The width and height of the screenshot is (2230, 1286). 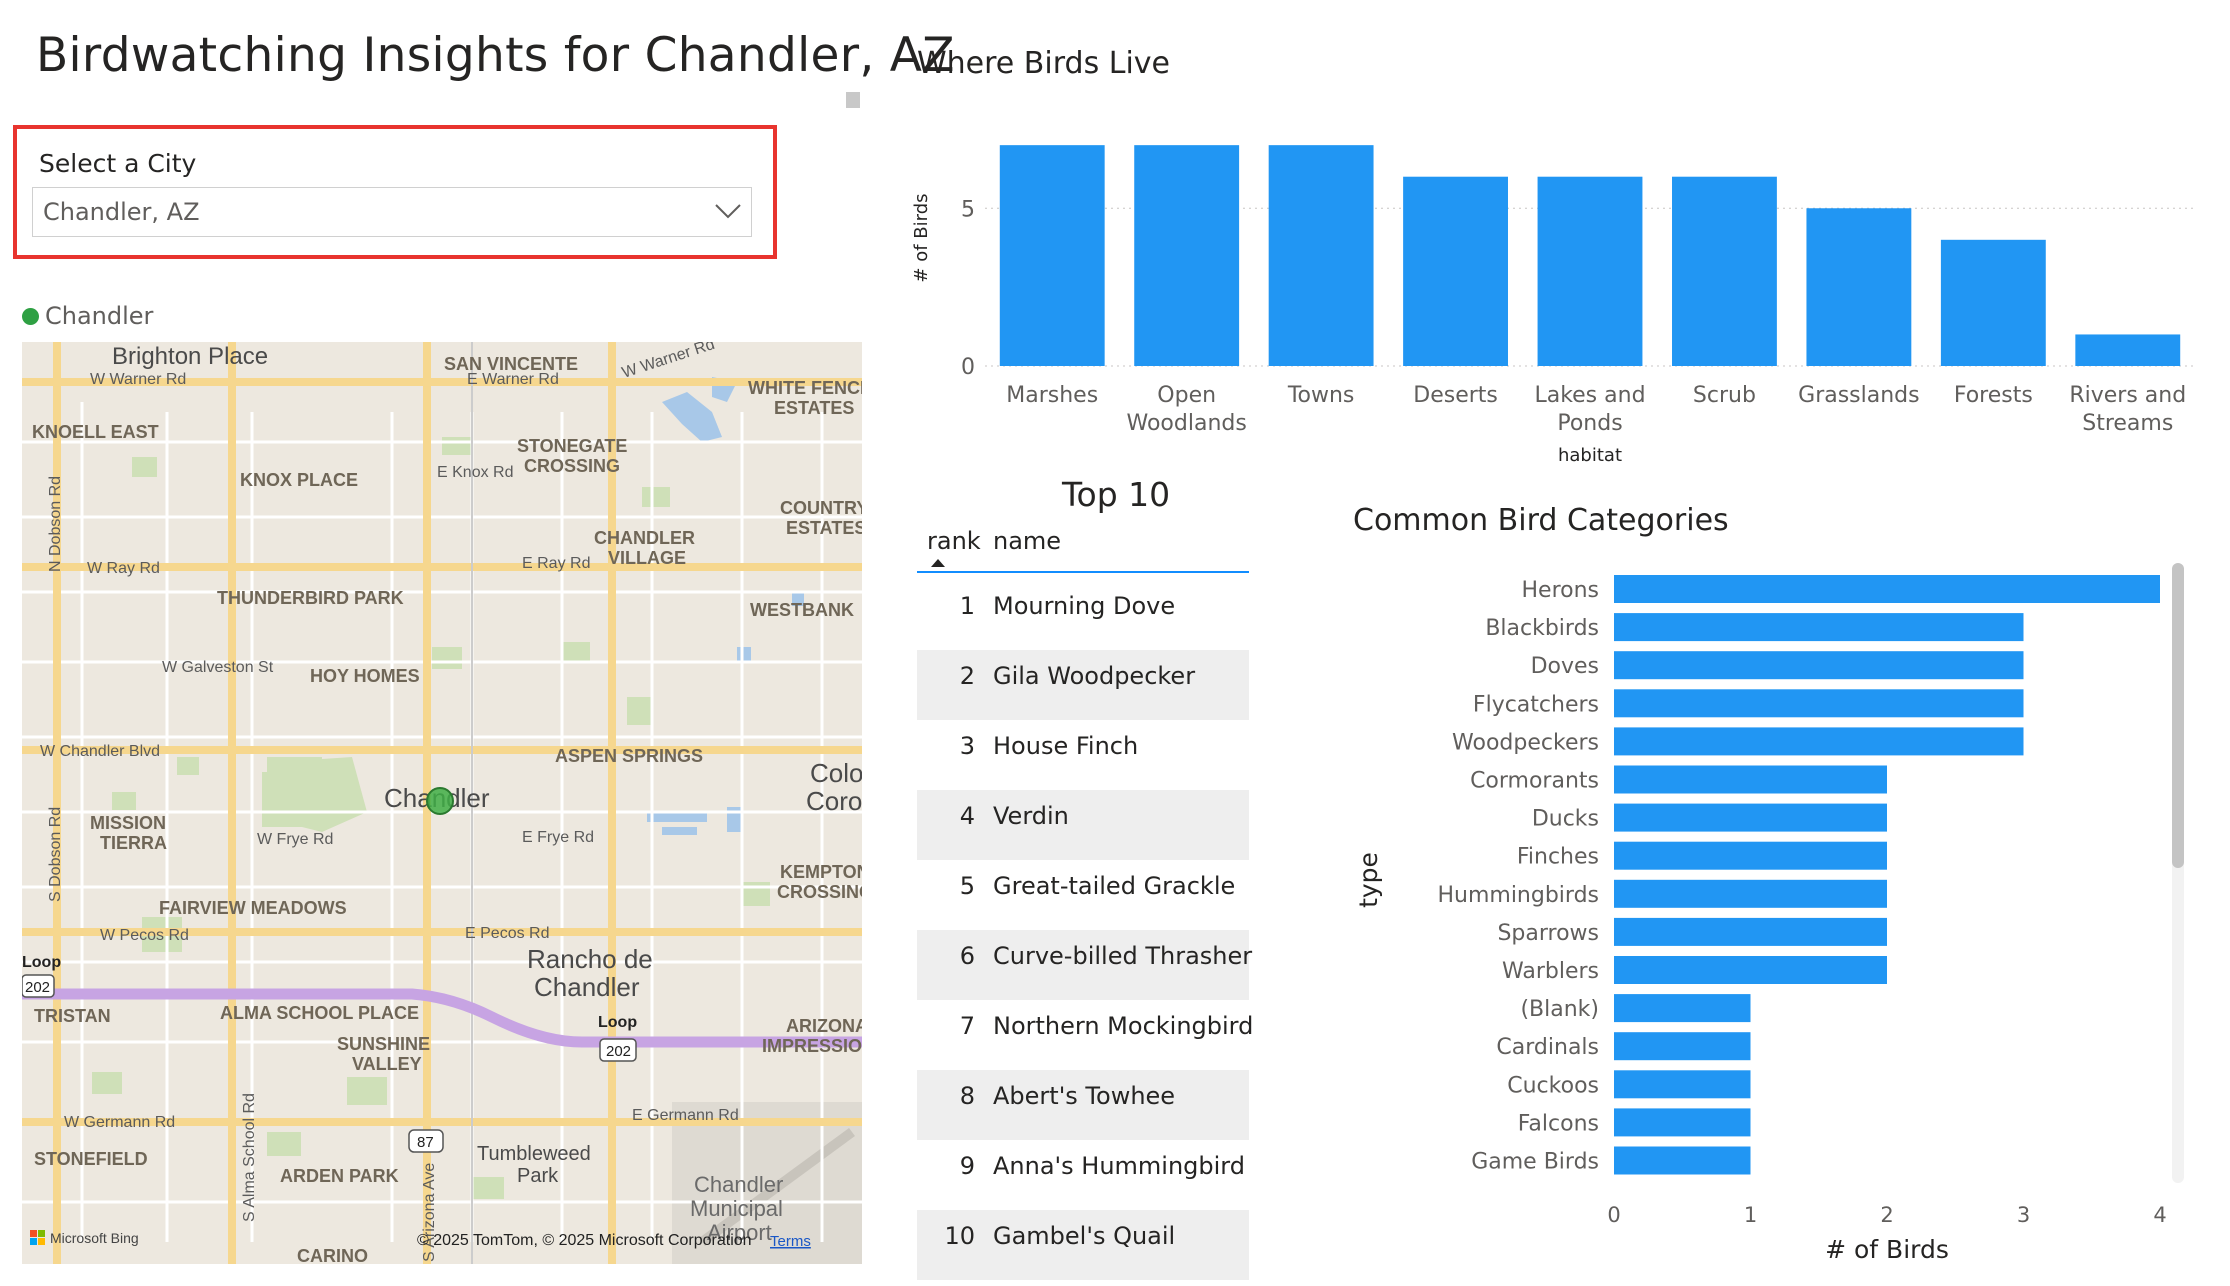 What do you see at coordinates (1455, 395) in the screenshot?
I see `x-tick-label: Deserts` at bounding box center [1455, 395].